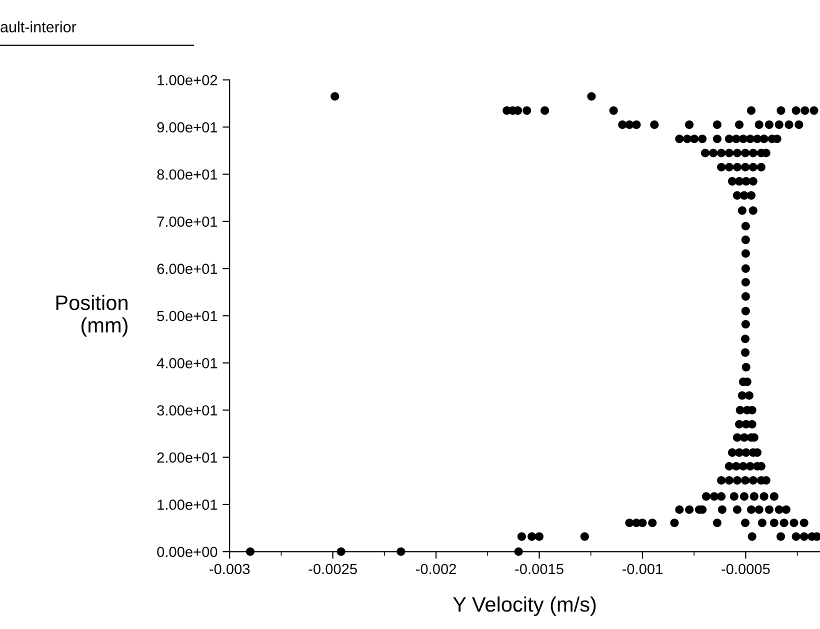  I want to click on x-axis-title: Y Velocity (m/s), so click(524, 606).